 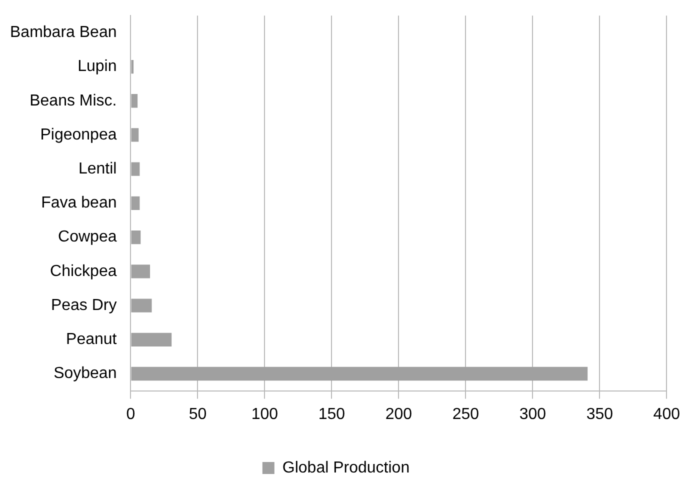 What do you see at coordinates (79, 203) in the screenshot?
I see `y-tick-label: Fava bean` at bounding box center [79, 203].